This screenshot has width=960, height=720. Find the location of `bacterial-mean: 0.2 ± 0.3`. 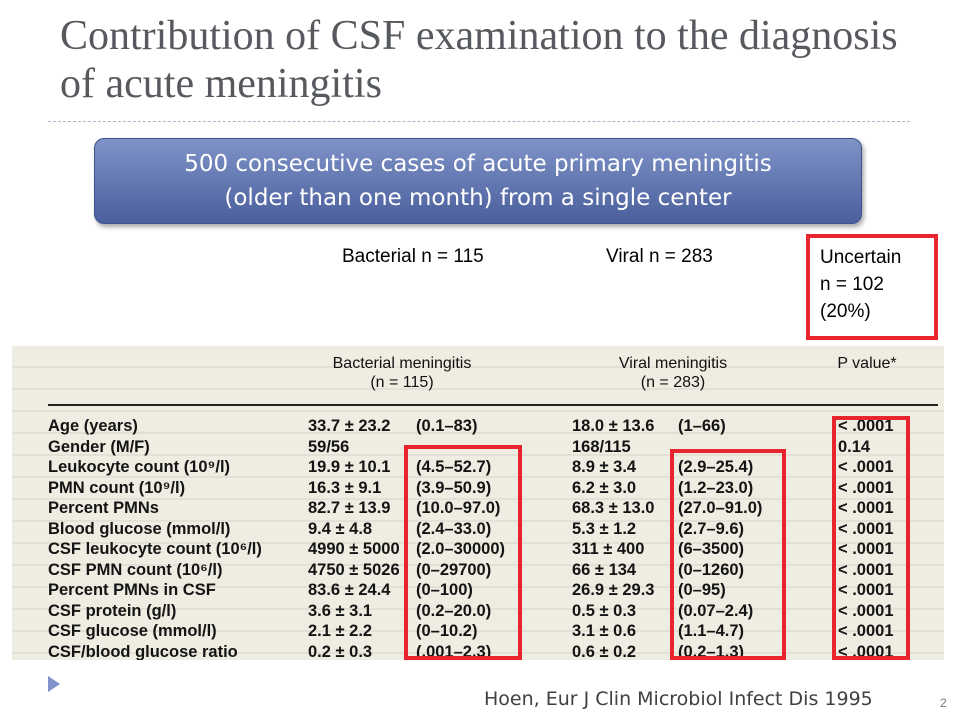

bacterial-mean: 0.2 ± 0.3 is located at coordinates (340, 651).